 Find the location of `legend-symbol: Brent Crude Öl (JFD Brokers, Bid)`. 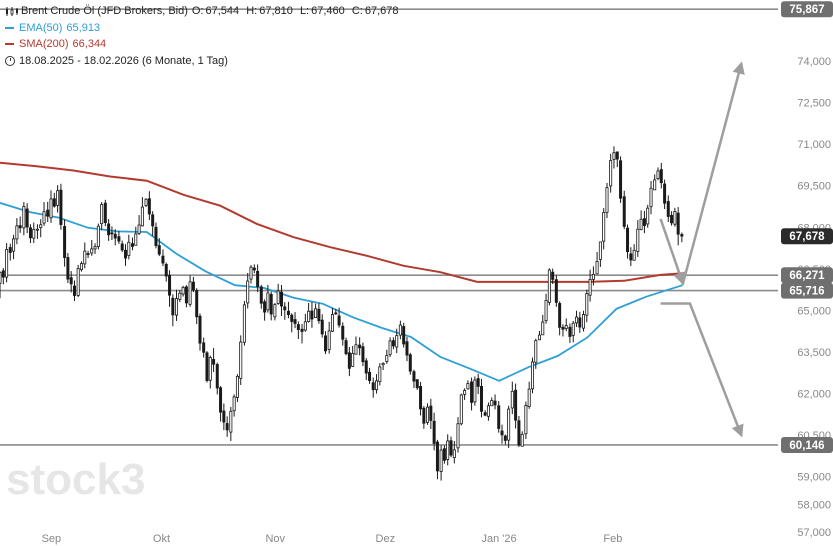

legend-symbol: Brent Crude Öl (JFD Brokers, Bid) is located at coordinates (104, 11).